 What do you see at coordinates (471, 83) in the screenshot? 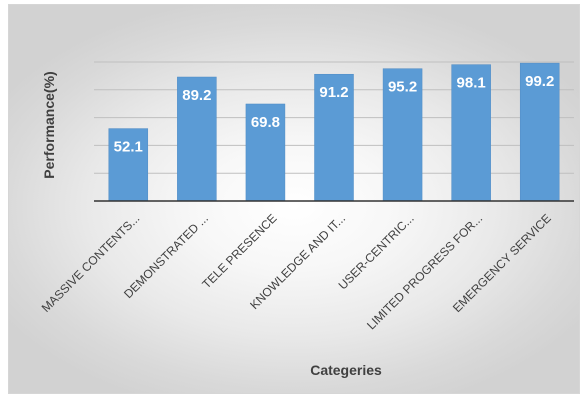
I see `data-label: 98.1` at bounding box center [471, 83].